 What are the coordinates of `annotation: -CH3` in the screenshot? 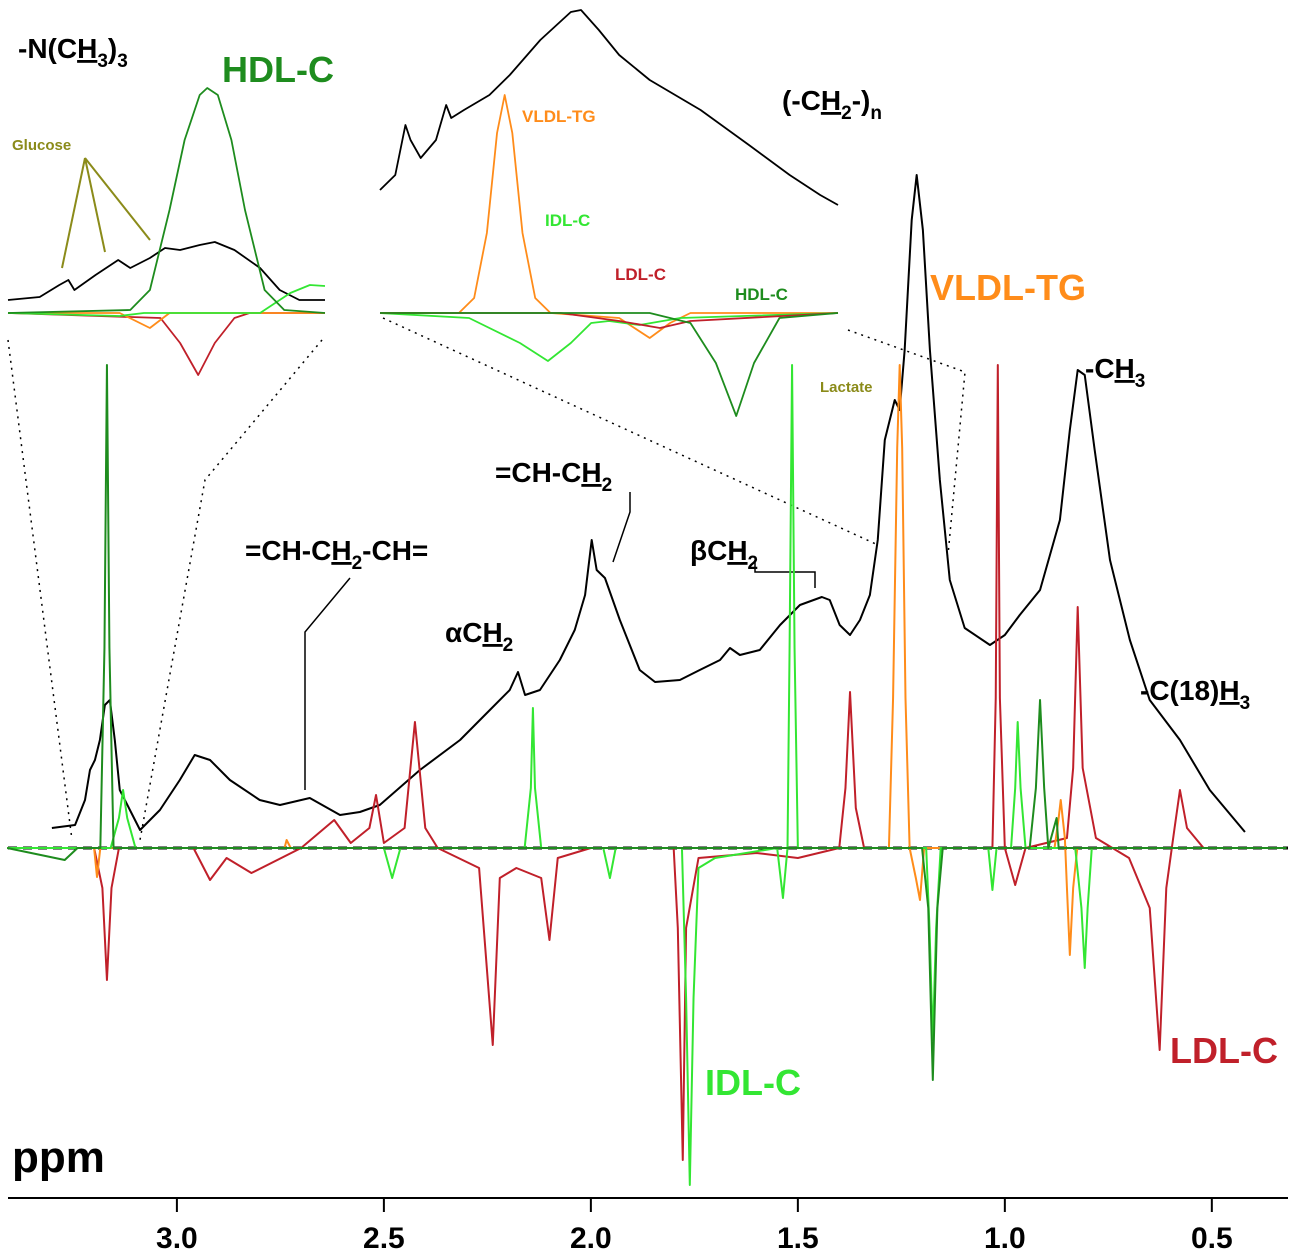 It's located at (1115, 372).